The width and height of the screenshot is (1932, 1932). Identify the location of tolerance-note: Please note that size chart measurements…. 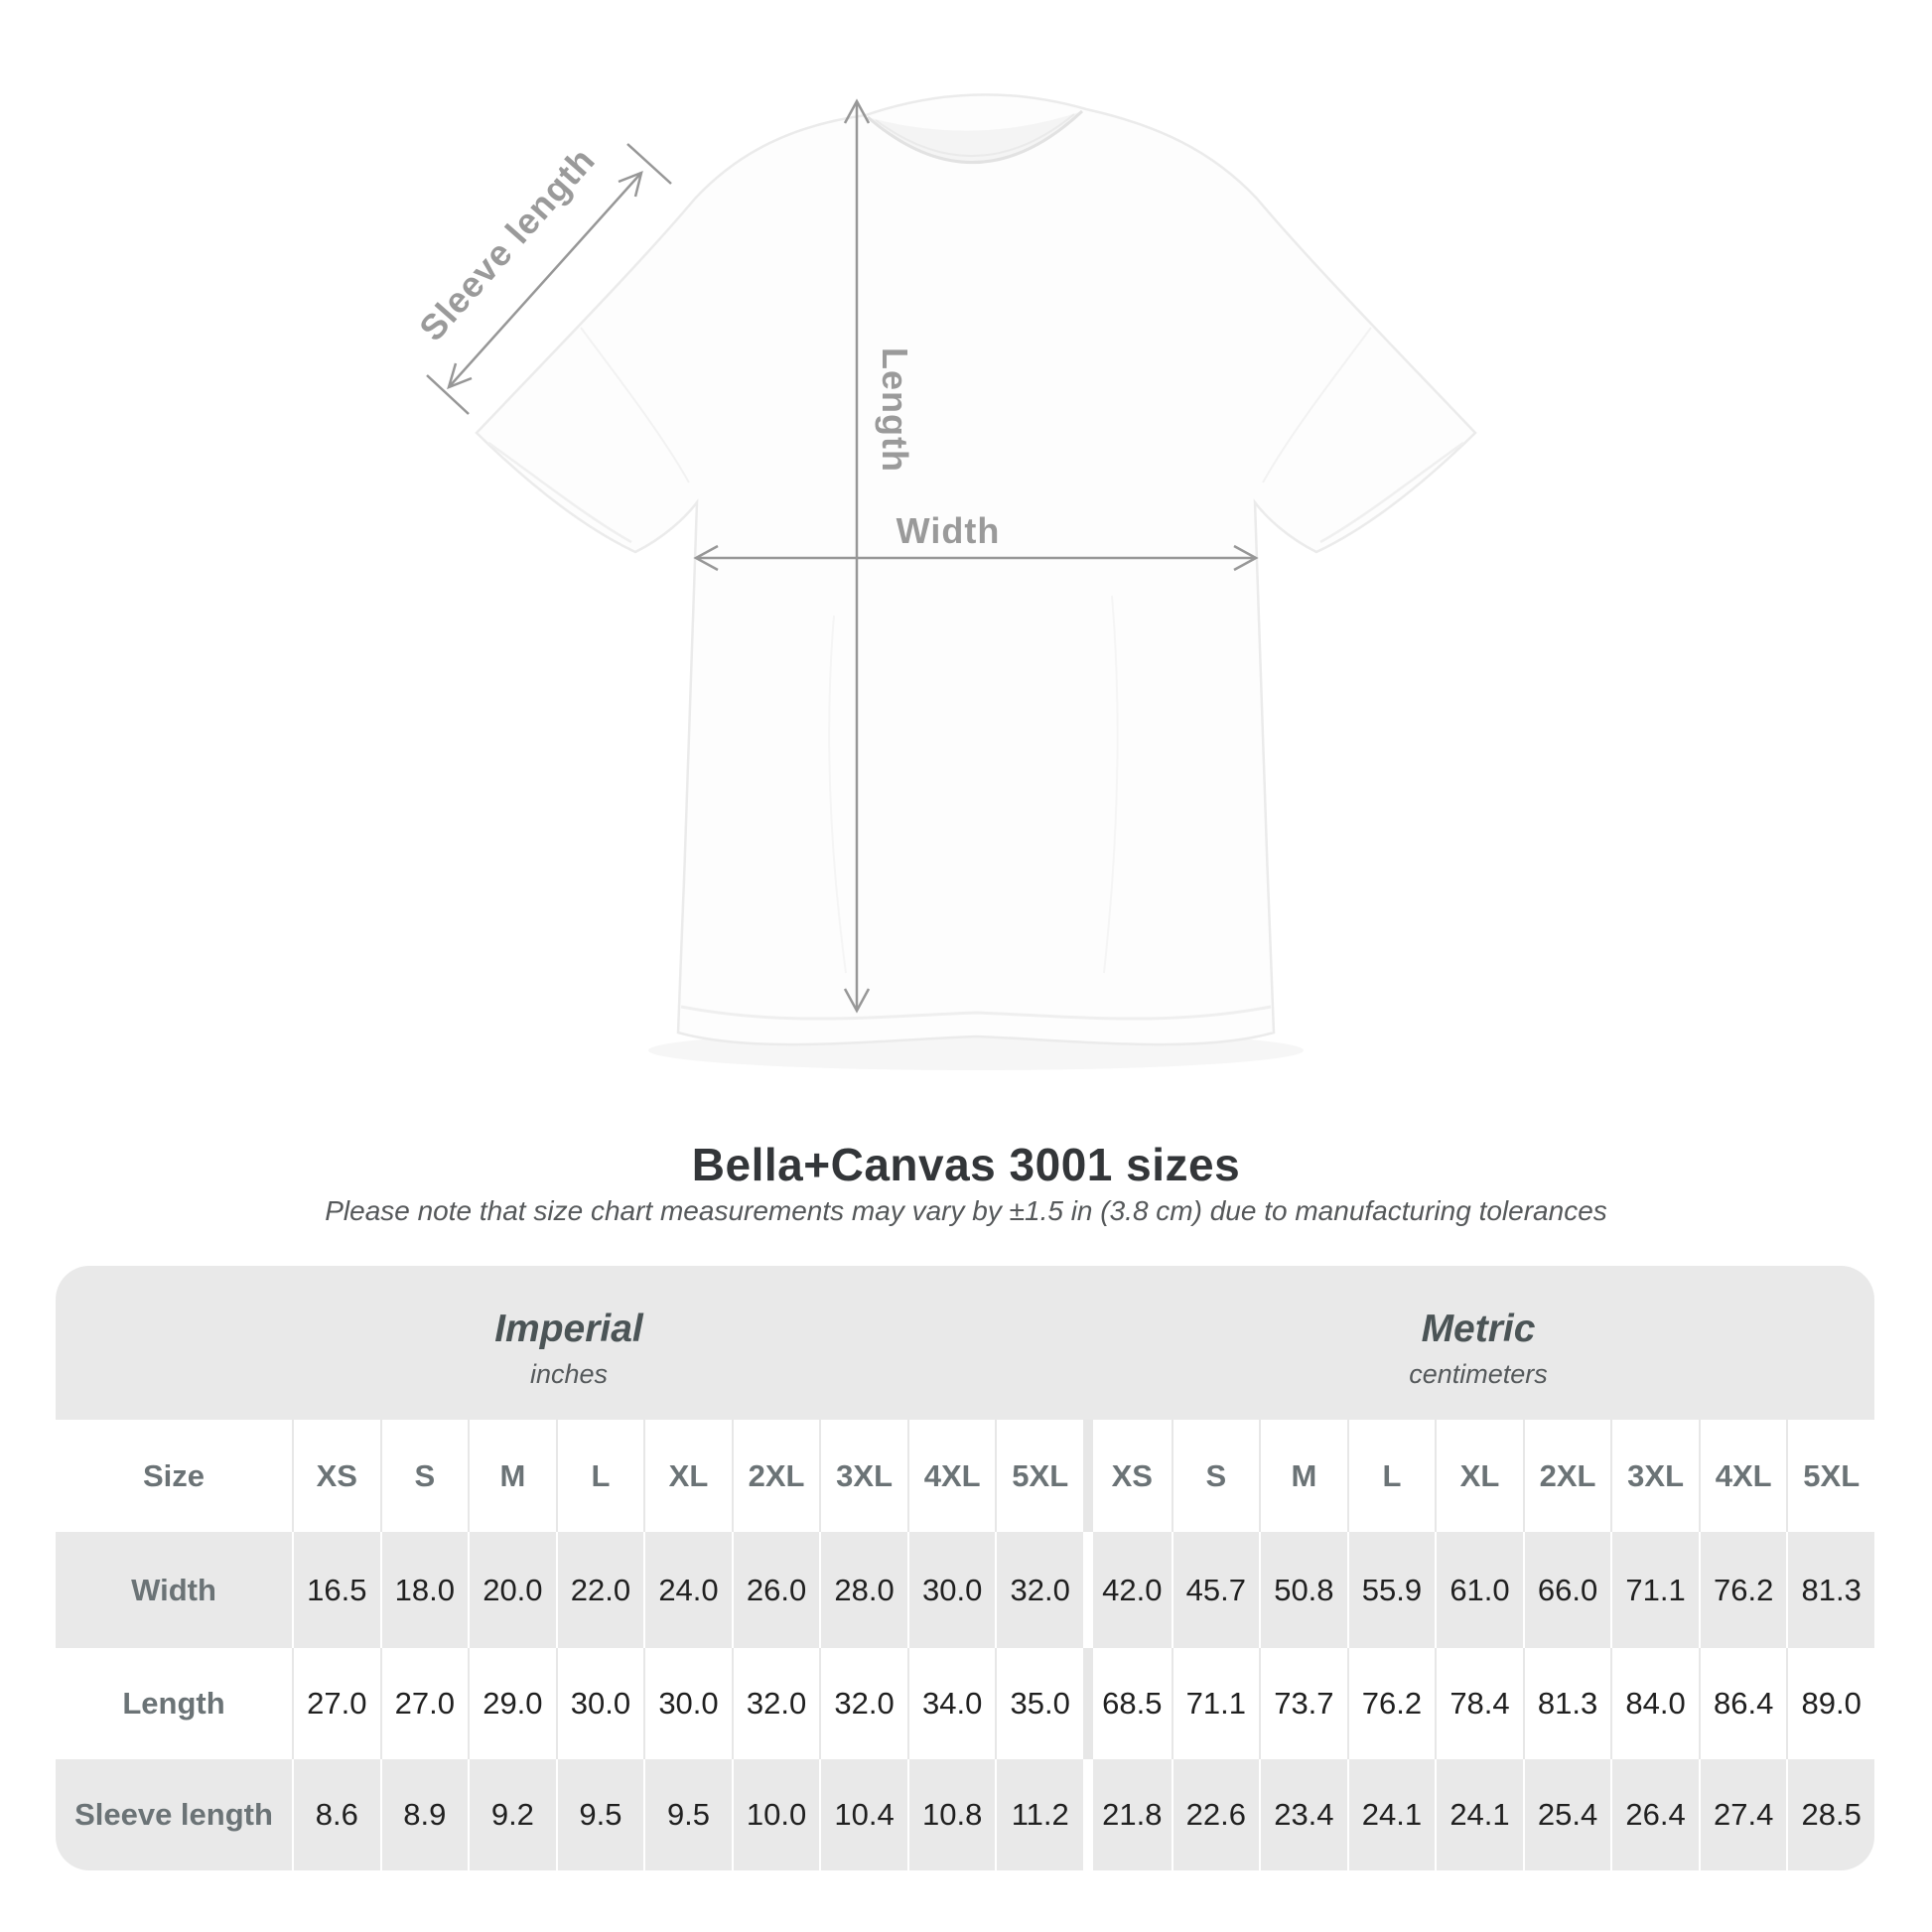
(966, 1210).